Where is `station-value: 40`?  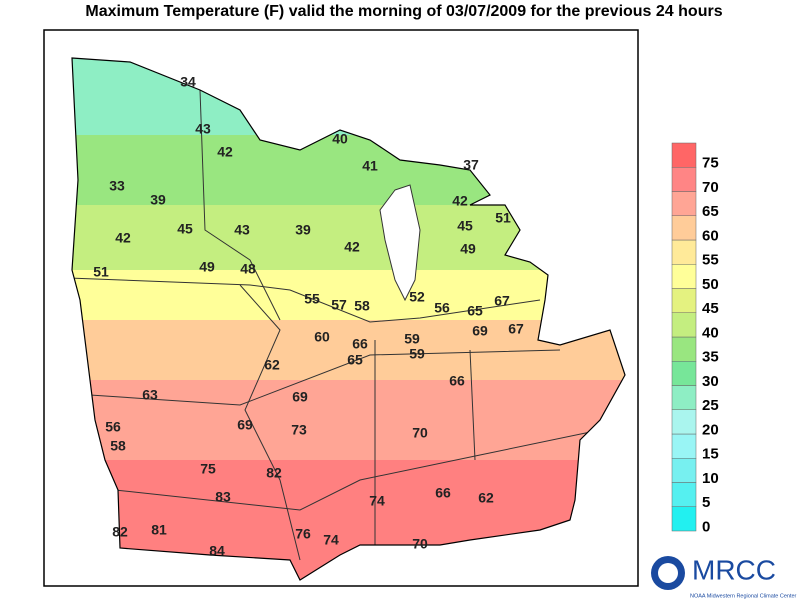
station-value: 40 is located at coordinates (340, 139).